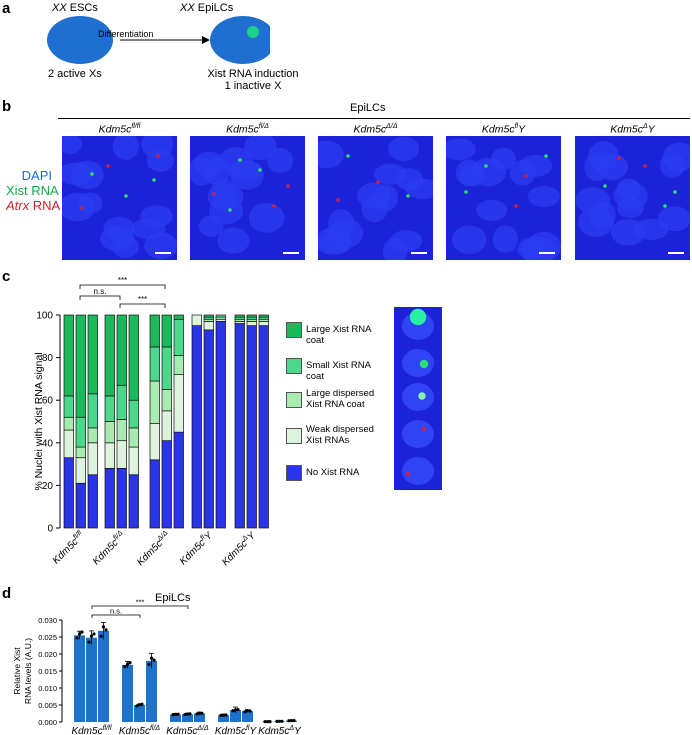  What do you see at coordinates (48, 358) in the screenshot?
I see `y-tick-label: 80` at bounding box center [48, 358].